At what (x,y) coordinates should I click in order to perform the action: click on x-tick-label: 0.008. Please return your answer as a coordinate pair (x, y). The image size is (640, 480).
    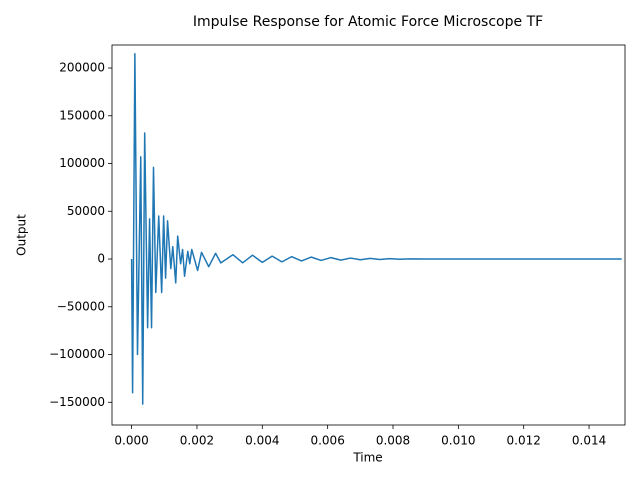
    Looking at the image, I should click on (393, 441).